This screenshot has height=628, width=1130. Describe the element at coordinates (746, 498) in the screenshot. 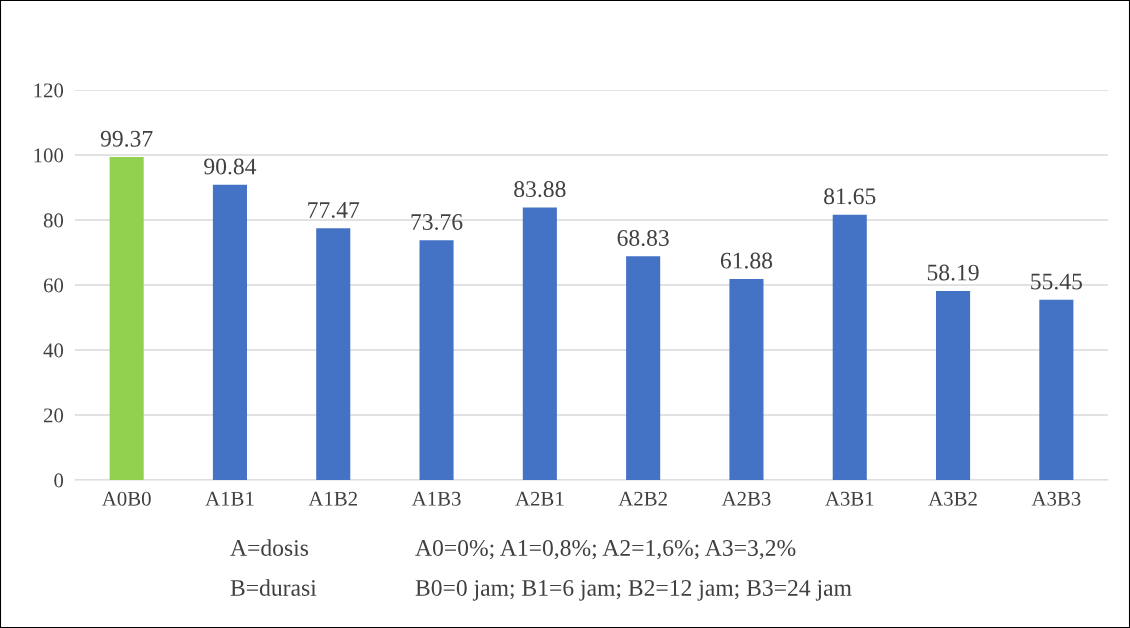

I see `x-tick-label: A2B3` at that location.